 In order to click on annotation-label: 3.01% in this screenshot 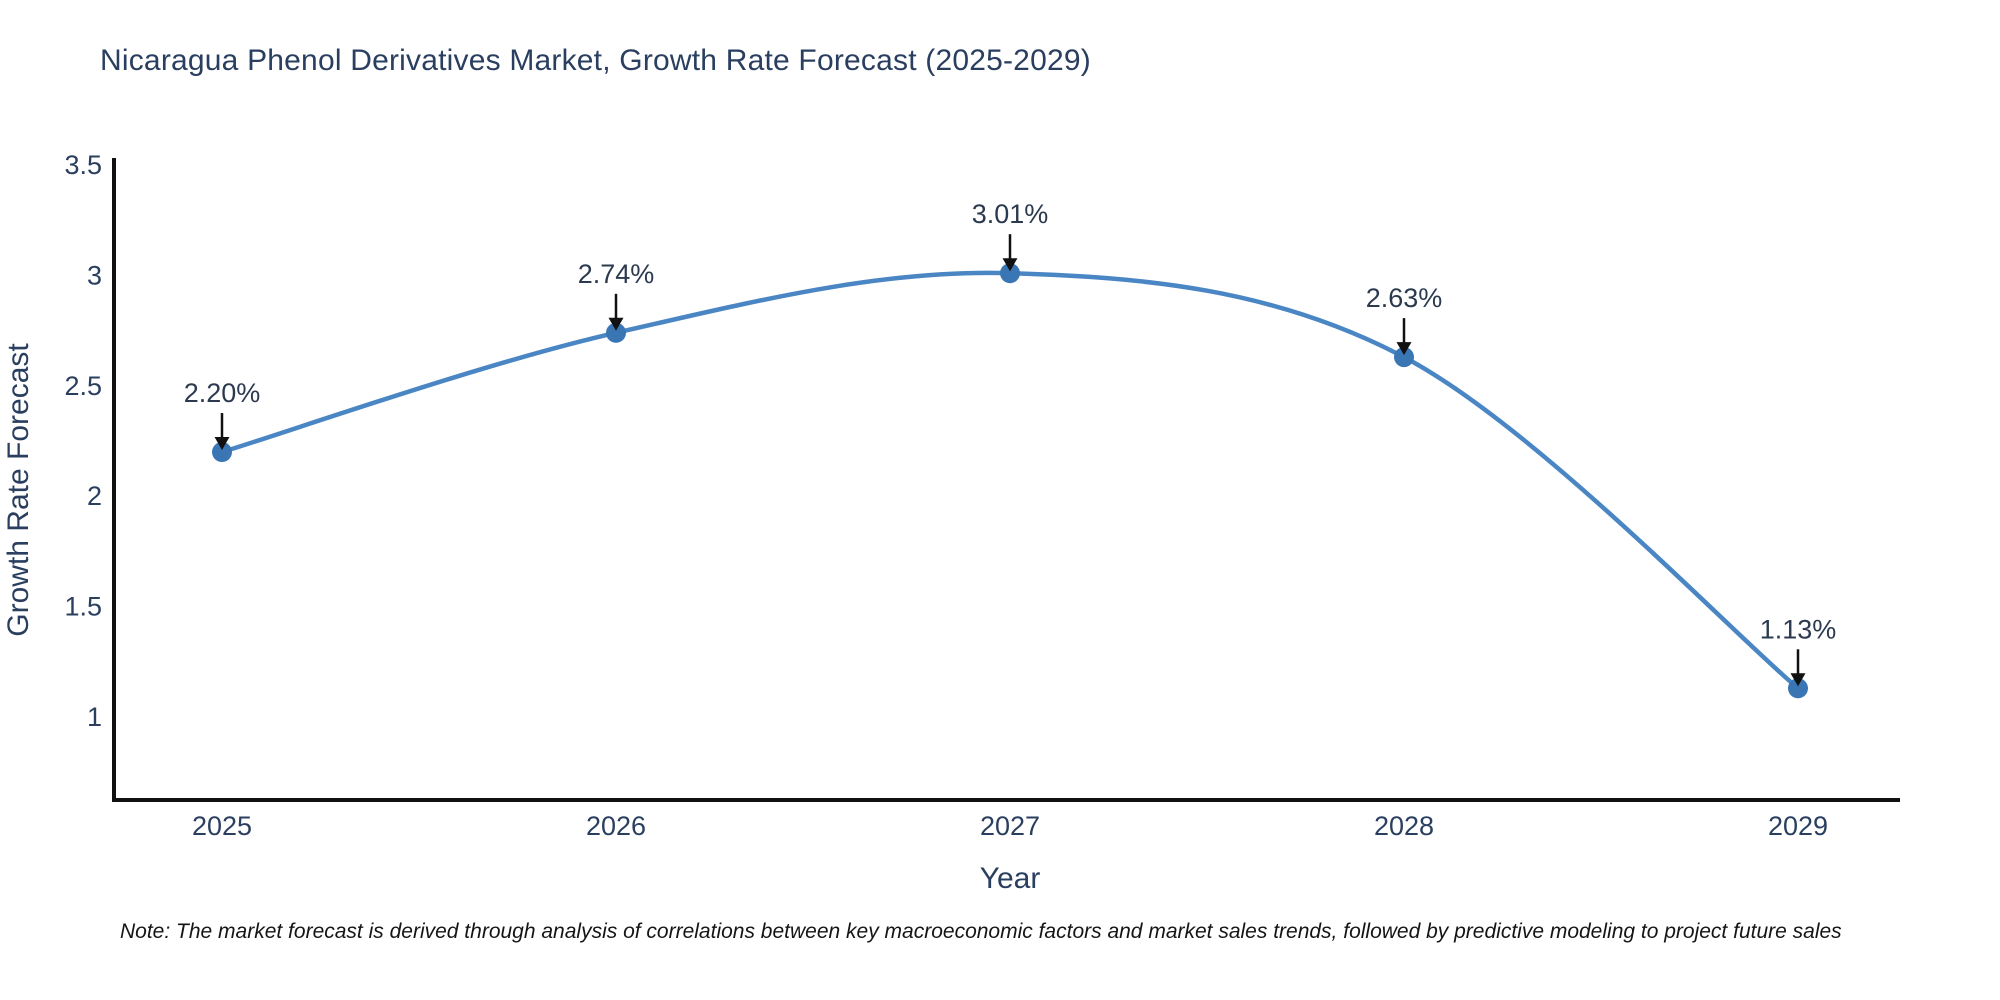, I will do `click(1010, 214)`.